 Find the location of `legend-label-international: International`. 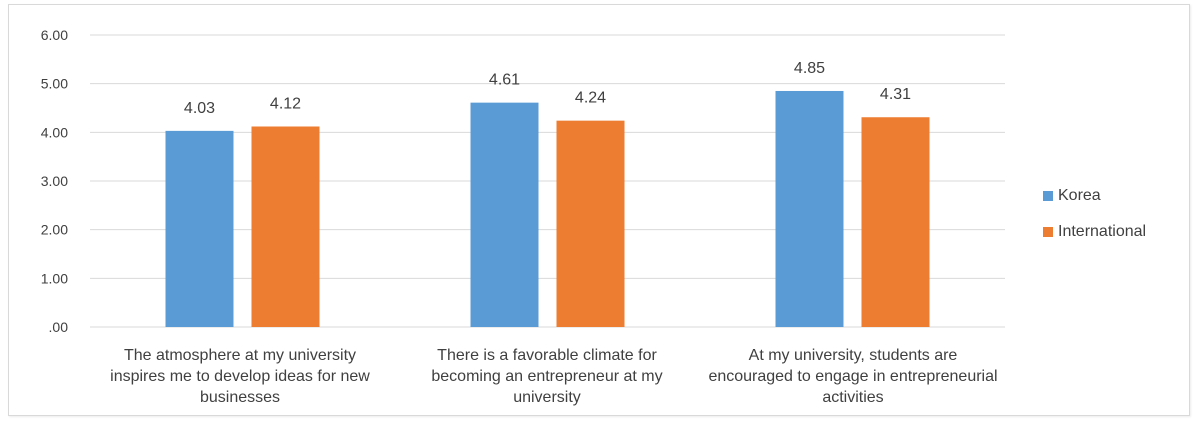

legend-label-international: International is located at coordinates (1102, 231).